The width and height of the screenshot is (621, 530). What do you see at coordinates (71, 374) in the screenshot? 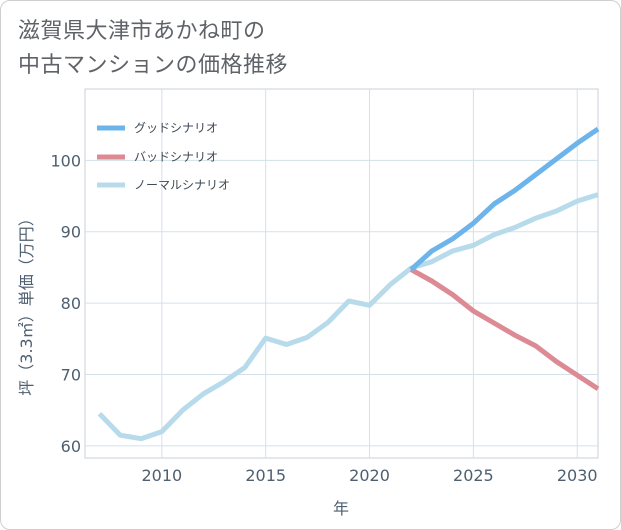
I see `y-tick-label-70: 70` at bounding box center [71, 374].